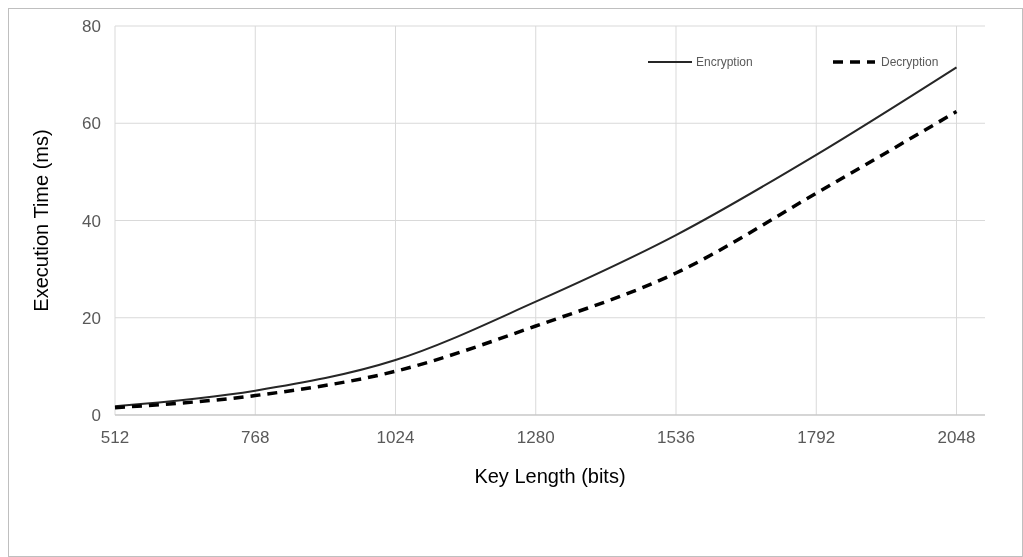  What do you see at coordinates (535, 437) in the screenshot?
I see `x-tick-label: 1280` at bounding box center [535, 437].